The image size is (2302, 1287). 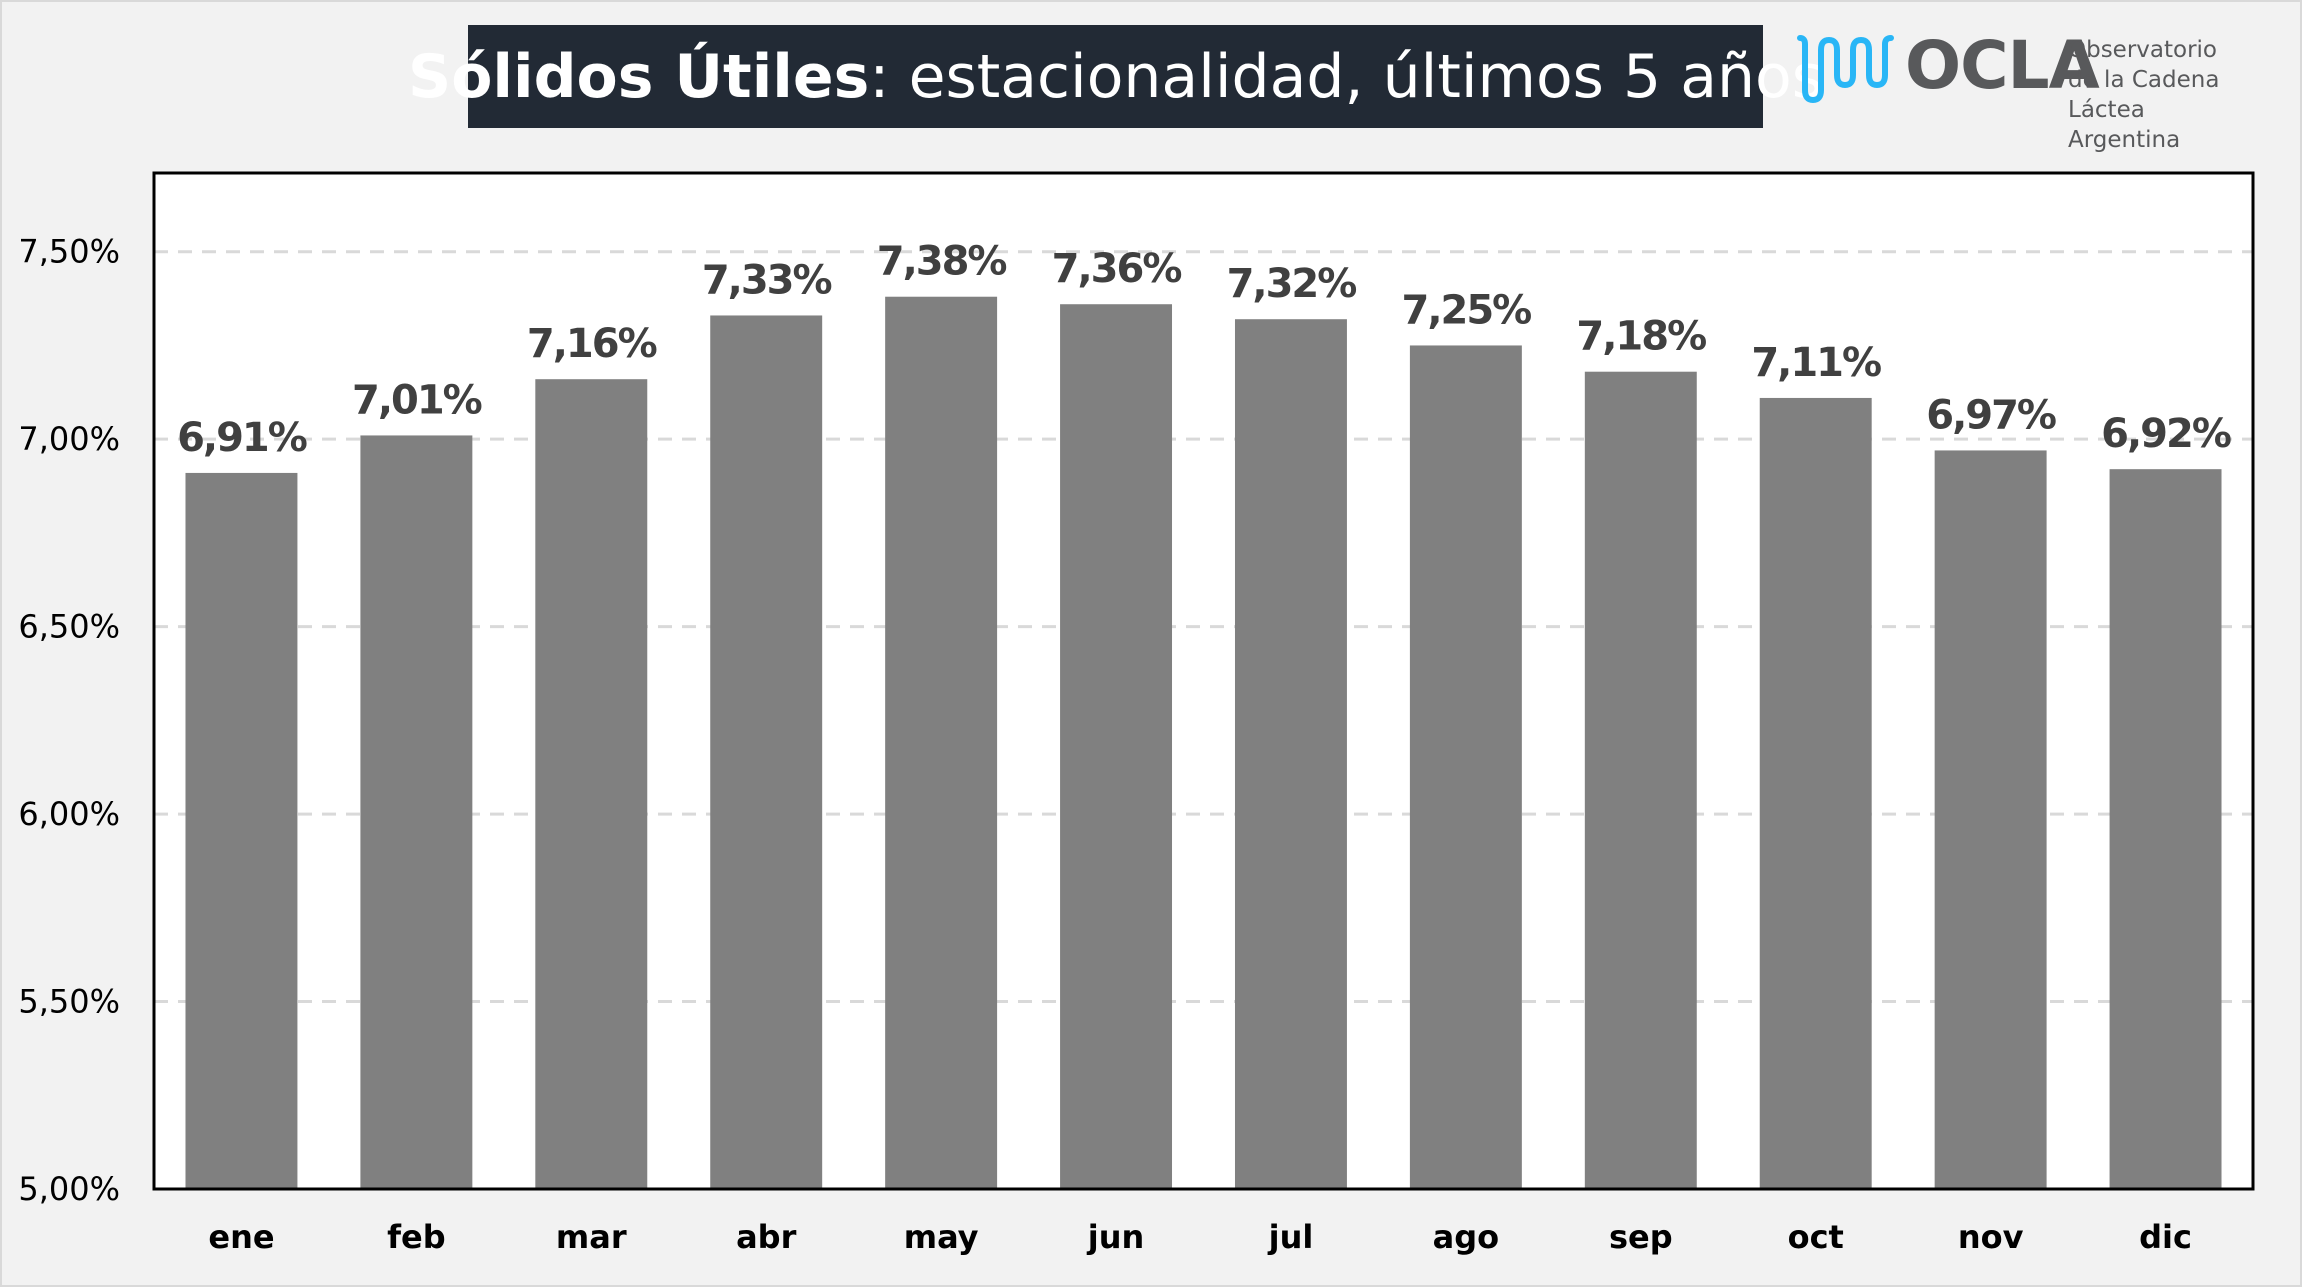 What do you see at coordinates (591, 784) in the screenshot?
I see `bar-mar` at bounding box center [591, 784].